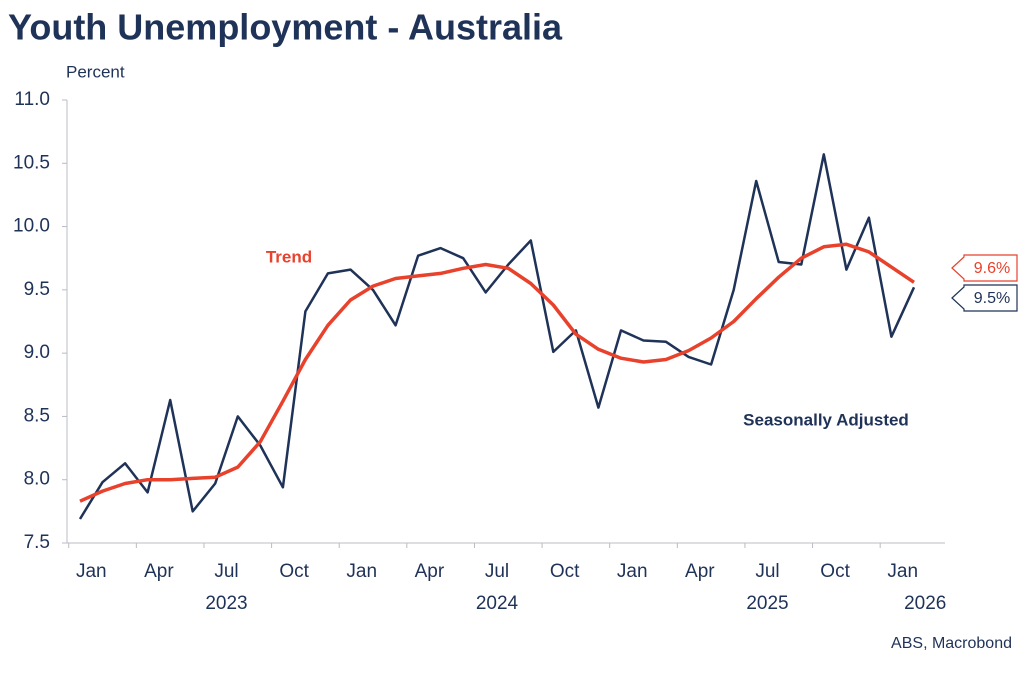 This screenshot has width=1024, height=674. Describe the element at coordinates (37, 289) in the screenshot. I see `y-tick-label: 9.5` at that location.